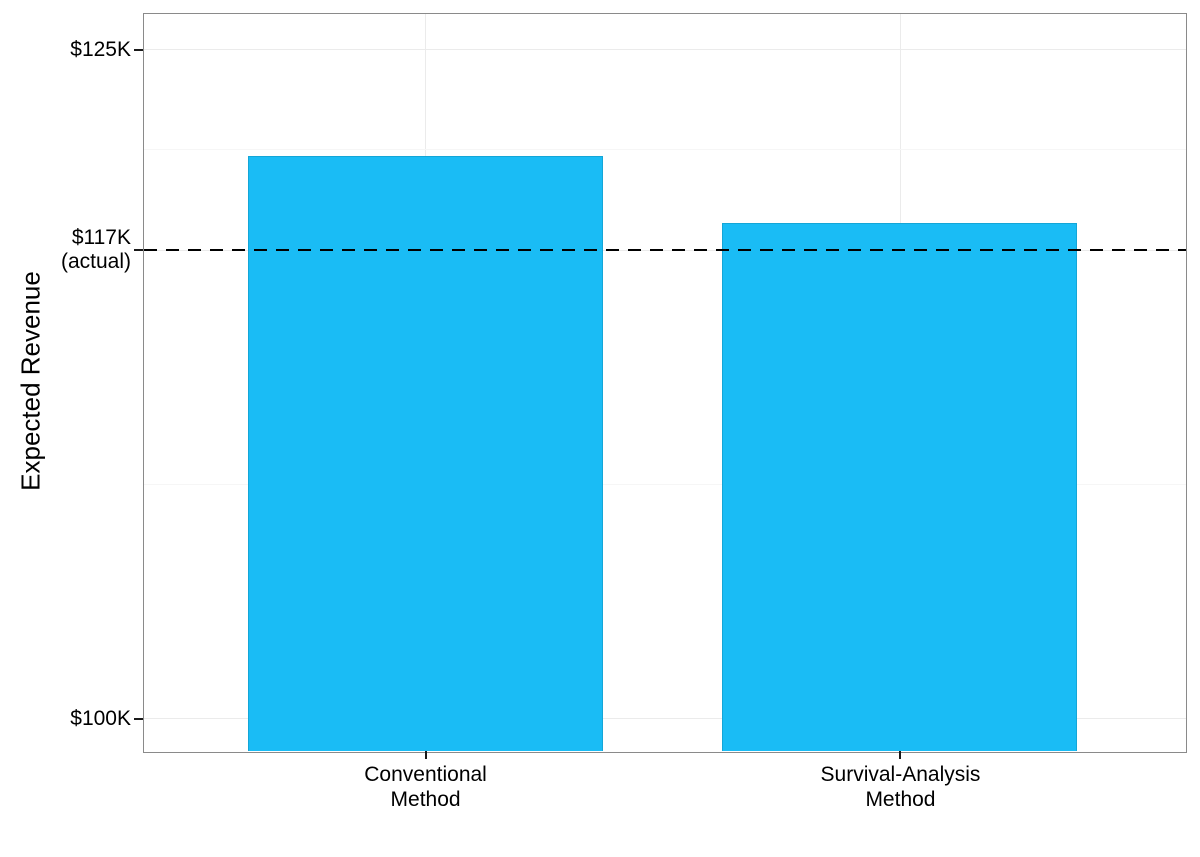  What do you see at coordinates (138, 718) in the screenshot?
I see `y-tick-100k` at bounding box center [138, 718].